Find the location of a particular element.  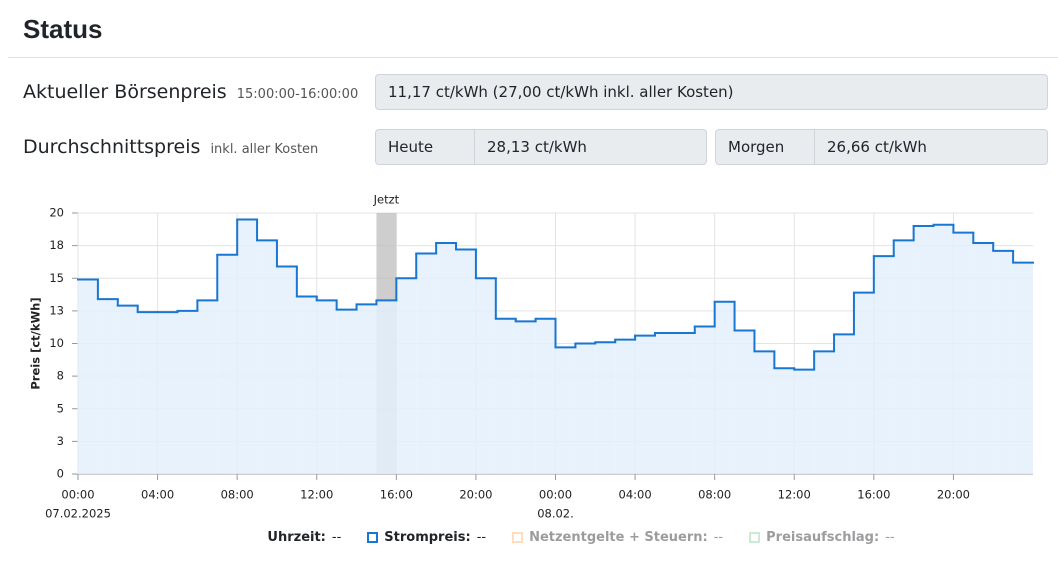

tomorrow-label: Morgen is located at coordinates (756, 147).